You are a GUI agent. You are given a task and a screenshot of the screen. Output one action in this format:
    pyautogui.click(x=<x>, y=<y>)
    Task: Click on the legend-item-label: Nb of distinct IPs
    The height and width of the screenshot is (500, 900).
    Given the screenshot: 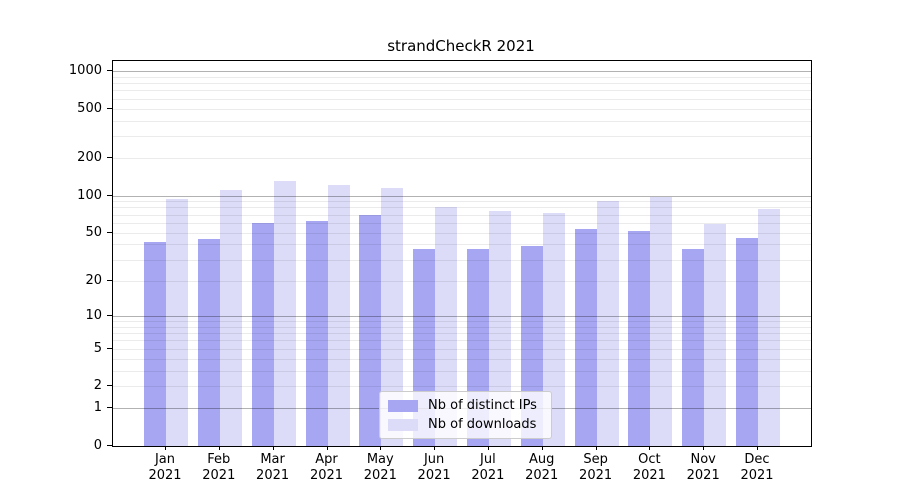 What is the action you would take?
    pyautogui.click(x=482, y=405)
    